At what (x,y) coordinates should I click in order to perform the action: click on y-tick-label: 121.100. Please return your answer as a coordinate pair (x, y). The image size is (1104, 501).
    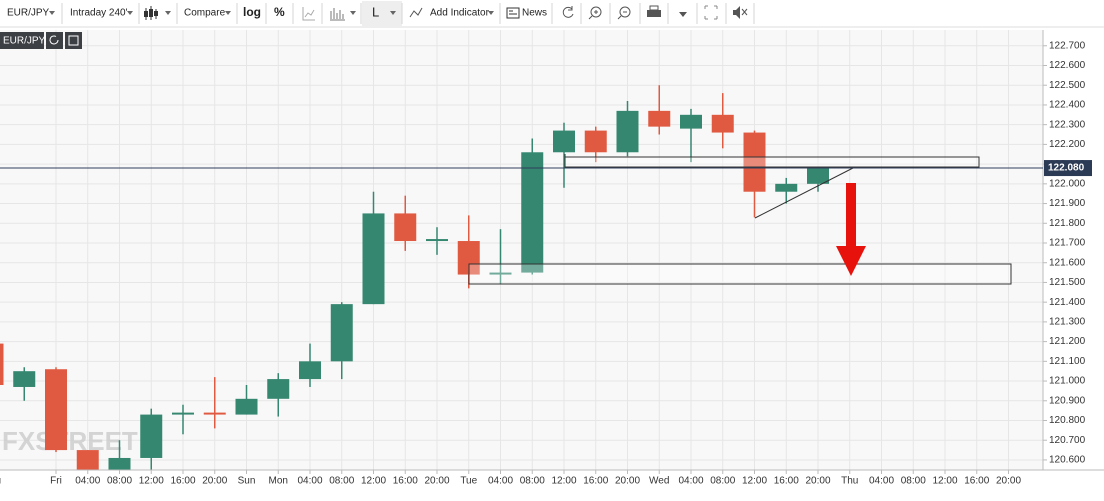
    Looking at the image, I should click on (1067, 361).